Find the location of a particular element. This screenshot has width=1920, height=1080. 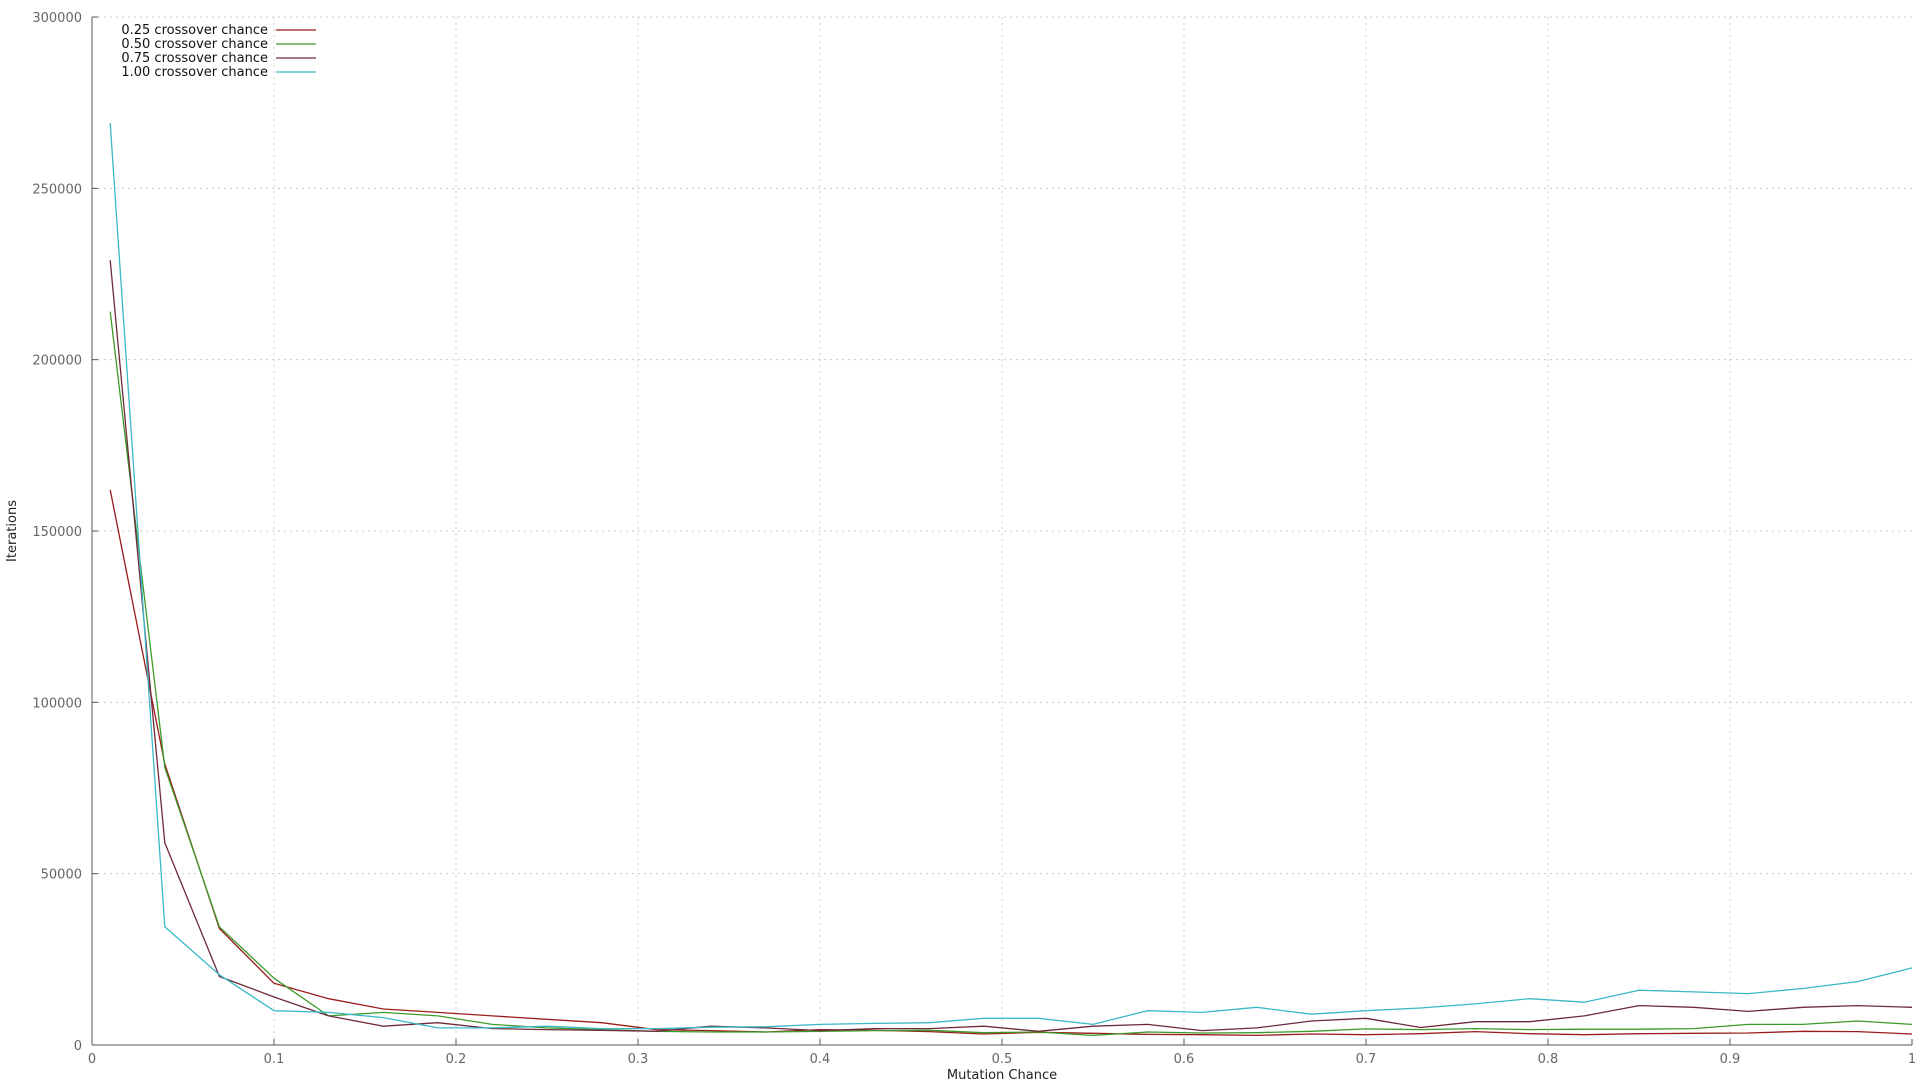

legend-label: 0.75 crossover chance is located at coordinates (194, 58).